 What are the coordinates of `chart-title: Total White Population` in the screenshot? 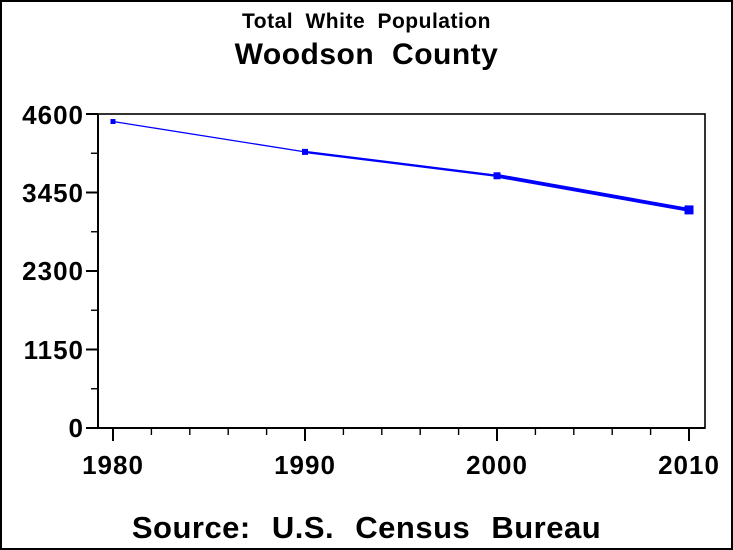 It's located at (366, 21).